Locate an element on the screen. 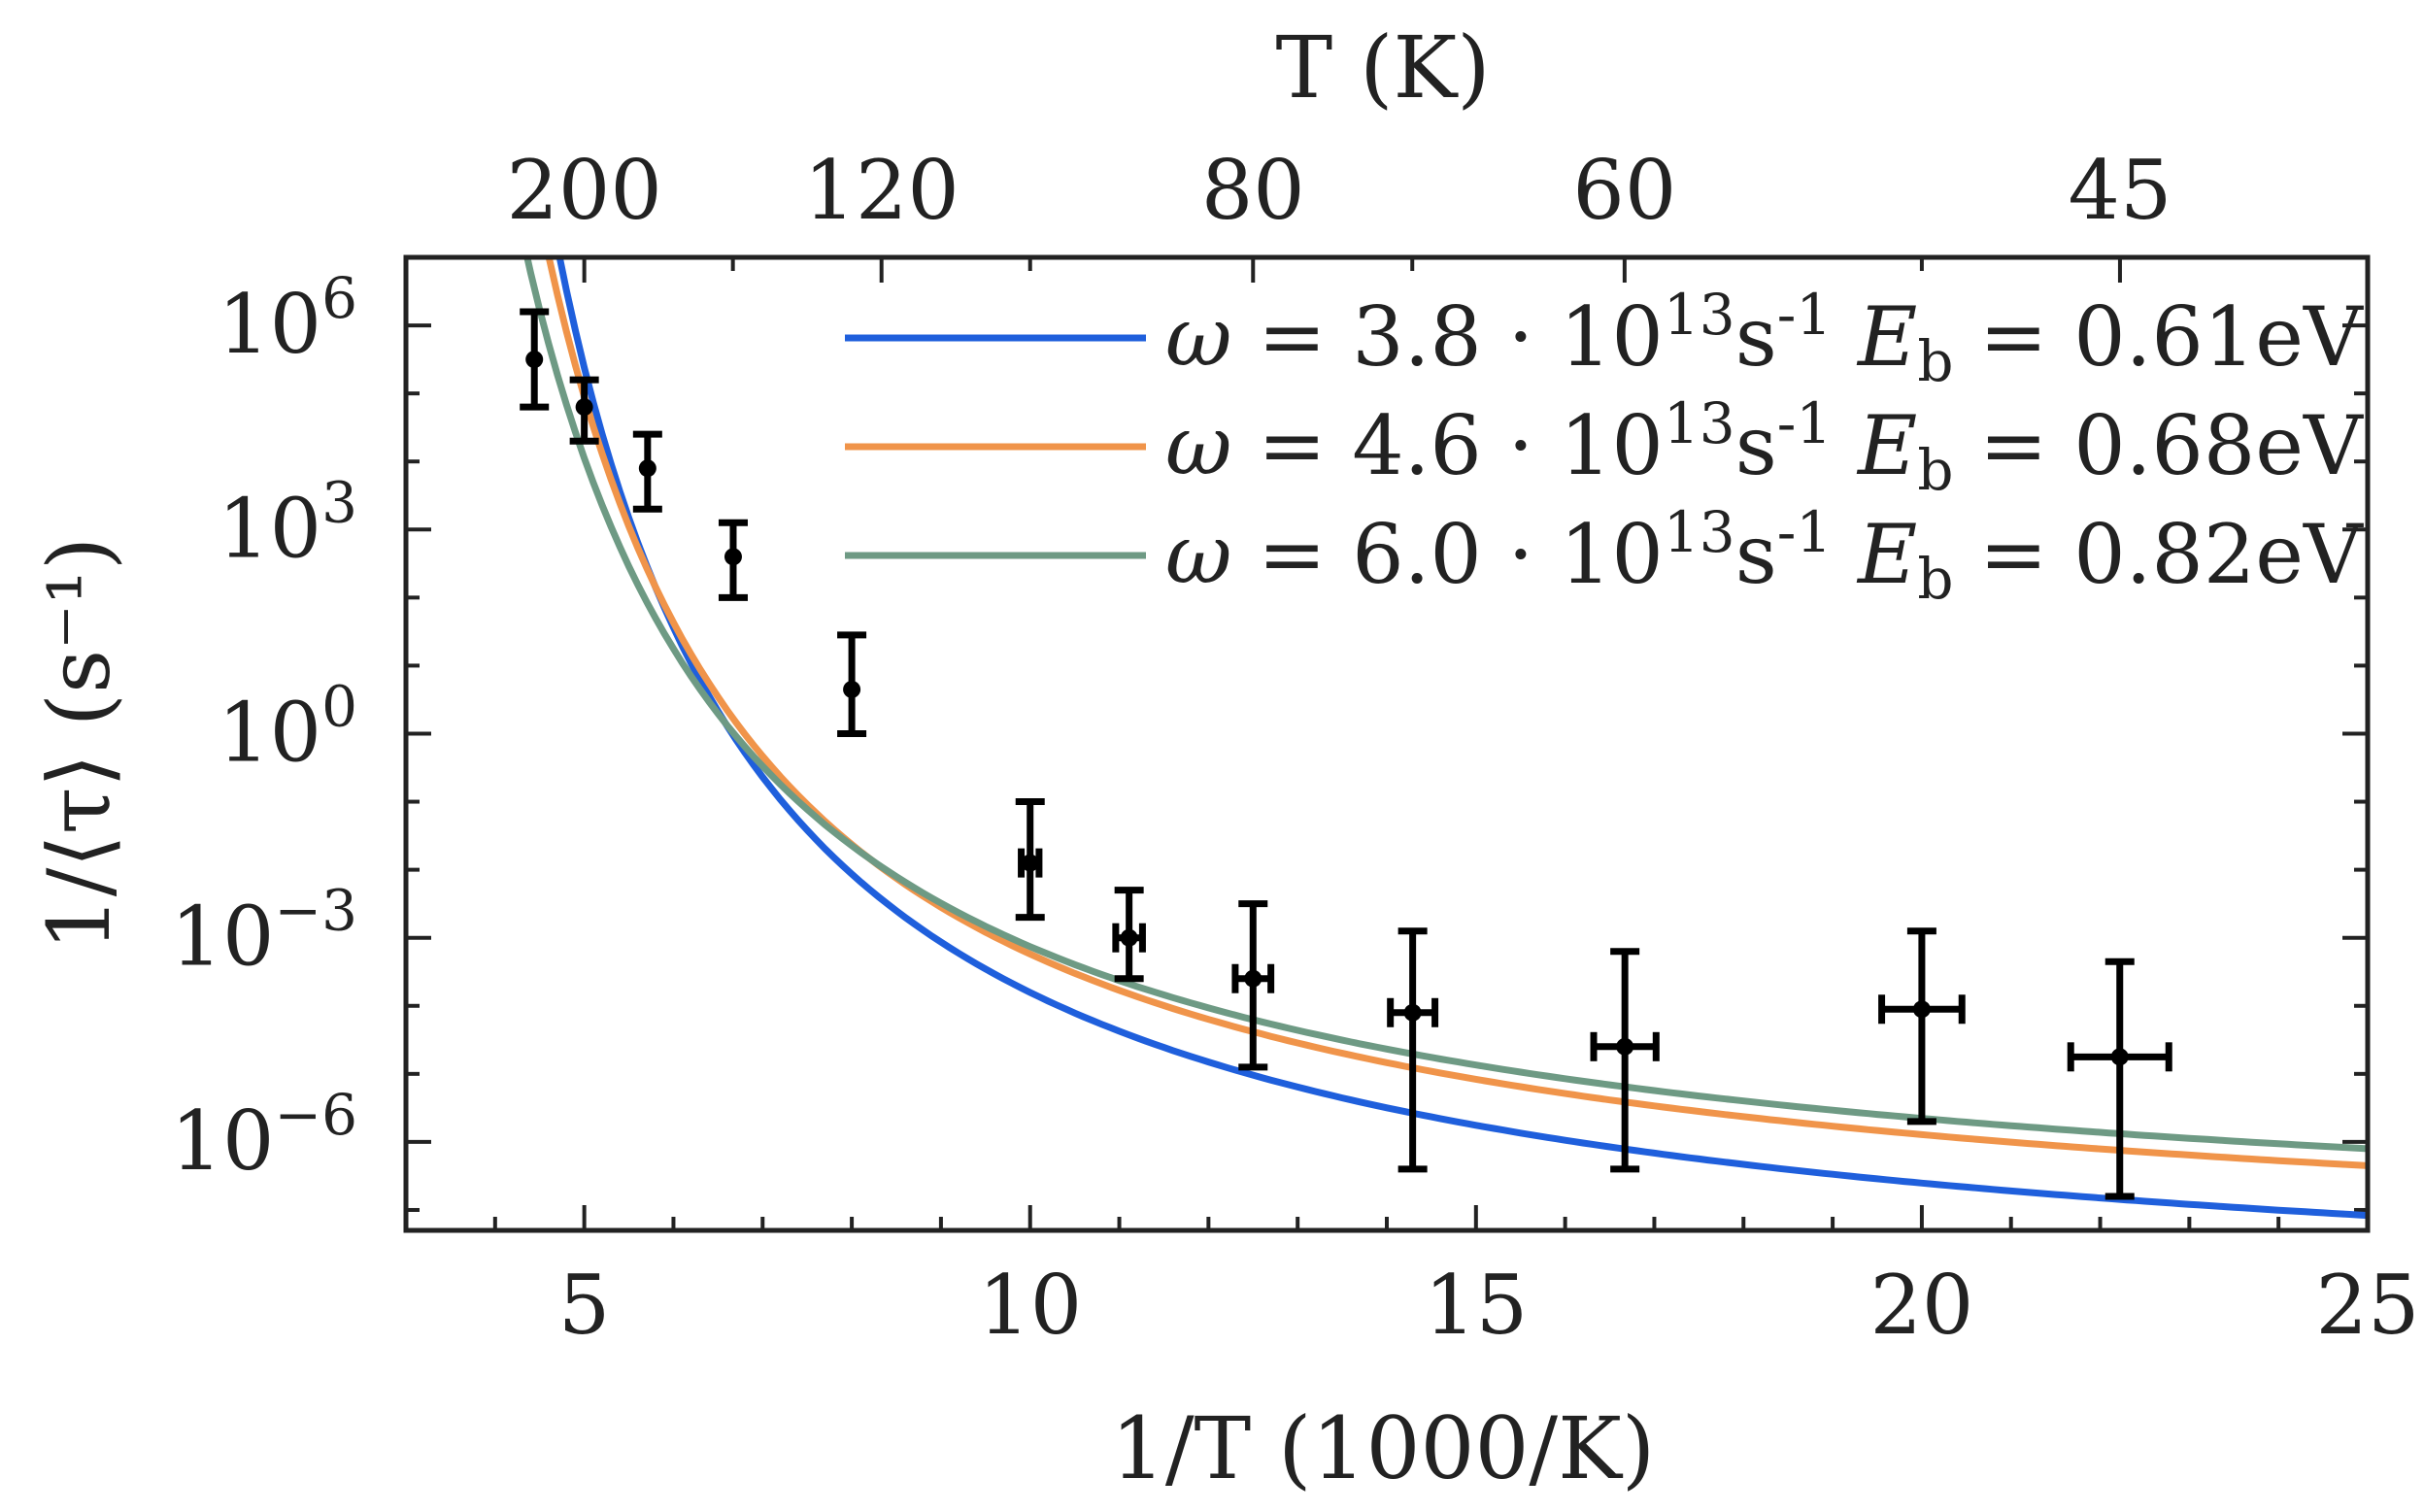 The width and height of the screenshot is (2424, 1512). legend-label: ω = 3.8 · 1013s-1 Eb = 0.61eV is located at coordinates (1764, 338).